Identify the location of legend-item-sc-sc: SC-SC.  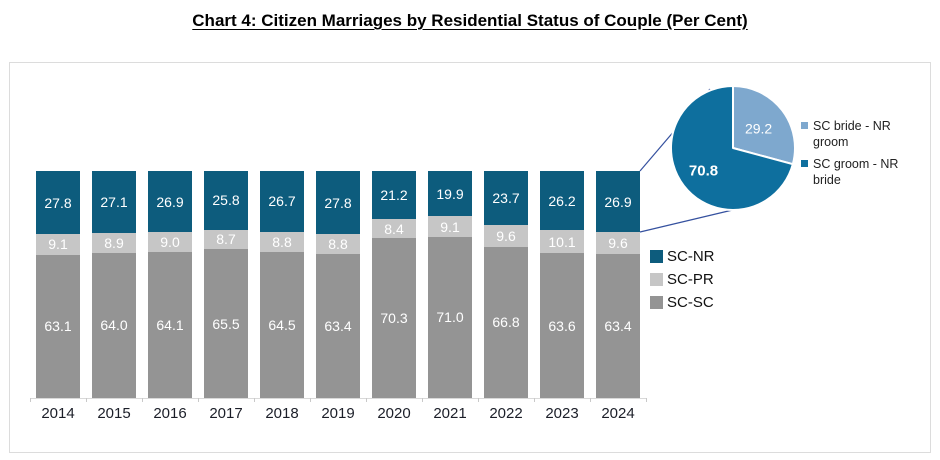
(682, 302).